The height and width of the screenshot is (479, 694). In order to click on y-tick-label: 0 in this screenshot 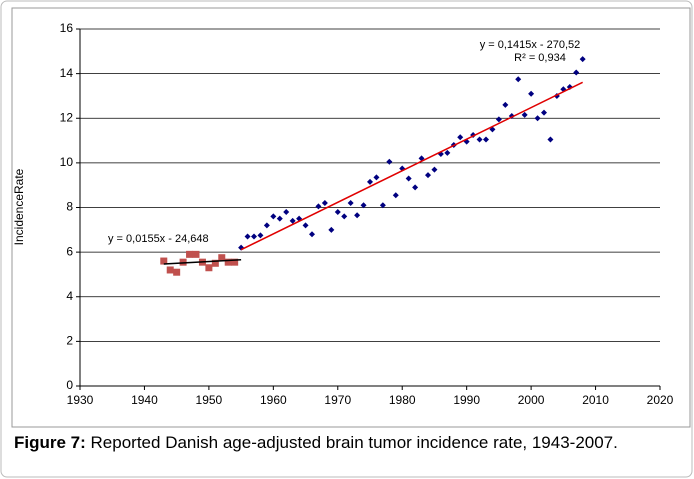, I will do `click(69, 385)`.